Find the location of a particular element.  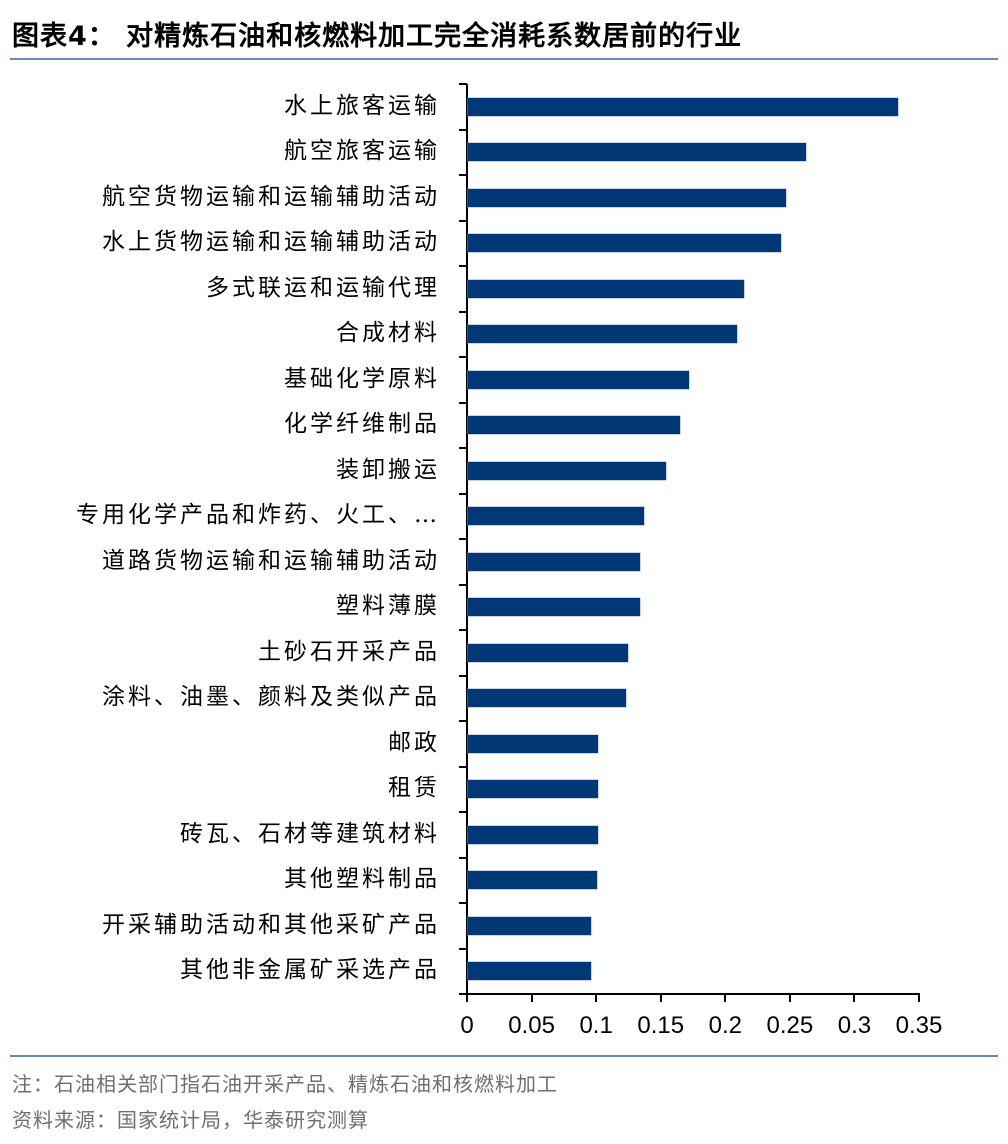

category-label: 涂料、油墨、颜料及类似产品 is located at coordinates (271, 697).